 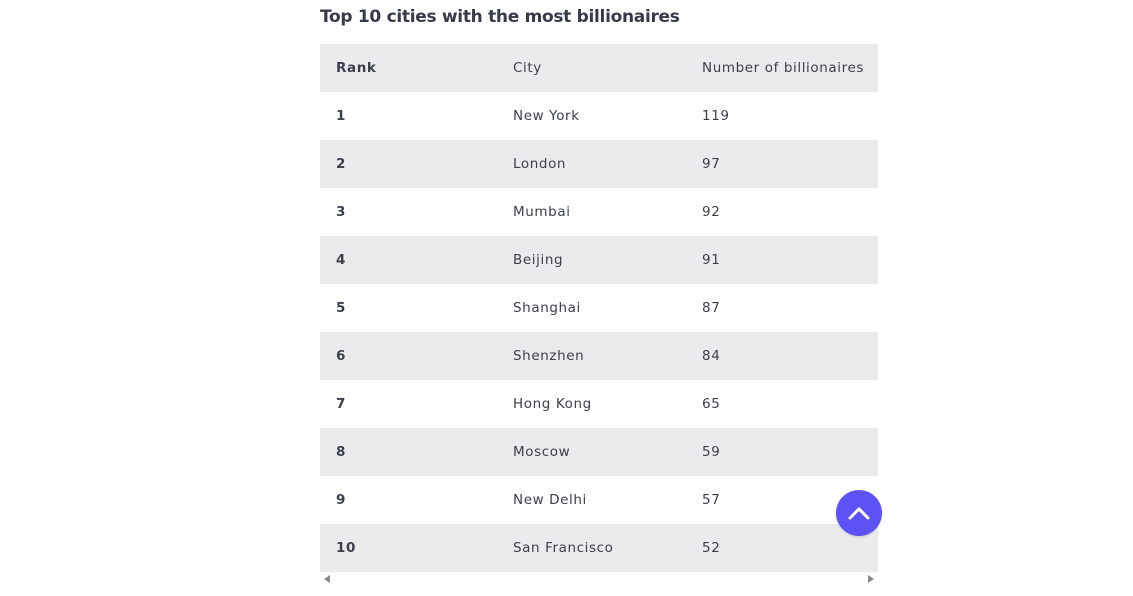 What do you see at coordinates (341, 212) in the screenshot?
I see `cell-rank: 3` at bounding box center [341, 212].